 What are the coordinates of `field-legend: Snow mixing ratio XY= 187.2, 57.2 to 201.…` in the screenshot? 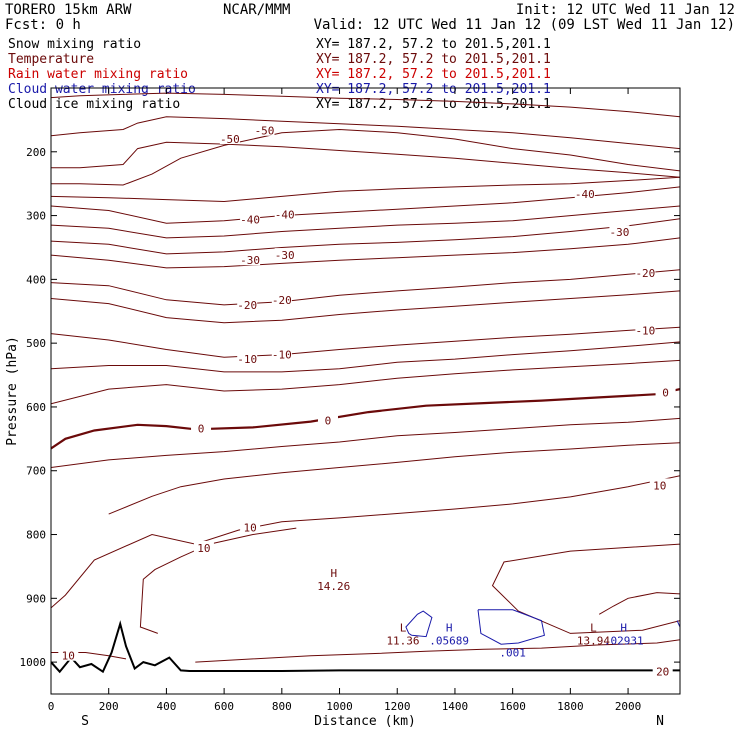 It's located at (279, 74).